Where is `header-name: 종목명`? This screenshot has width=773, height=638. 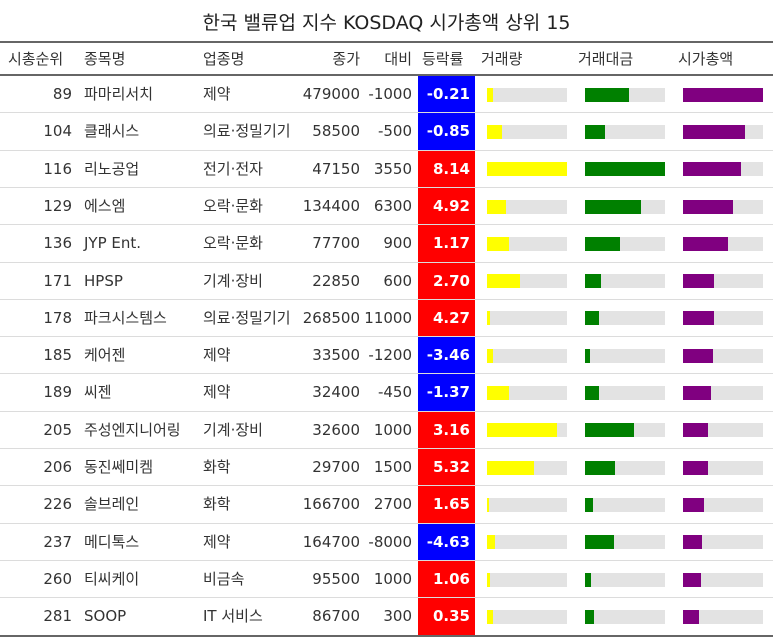
header-name: 종목명 is located at coordinates (105, 59).